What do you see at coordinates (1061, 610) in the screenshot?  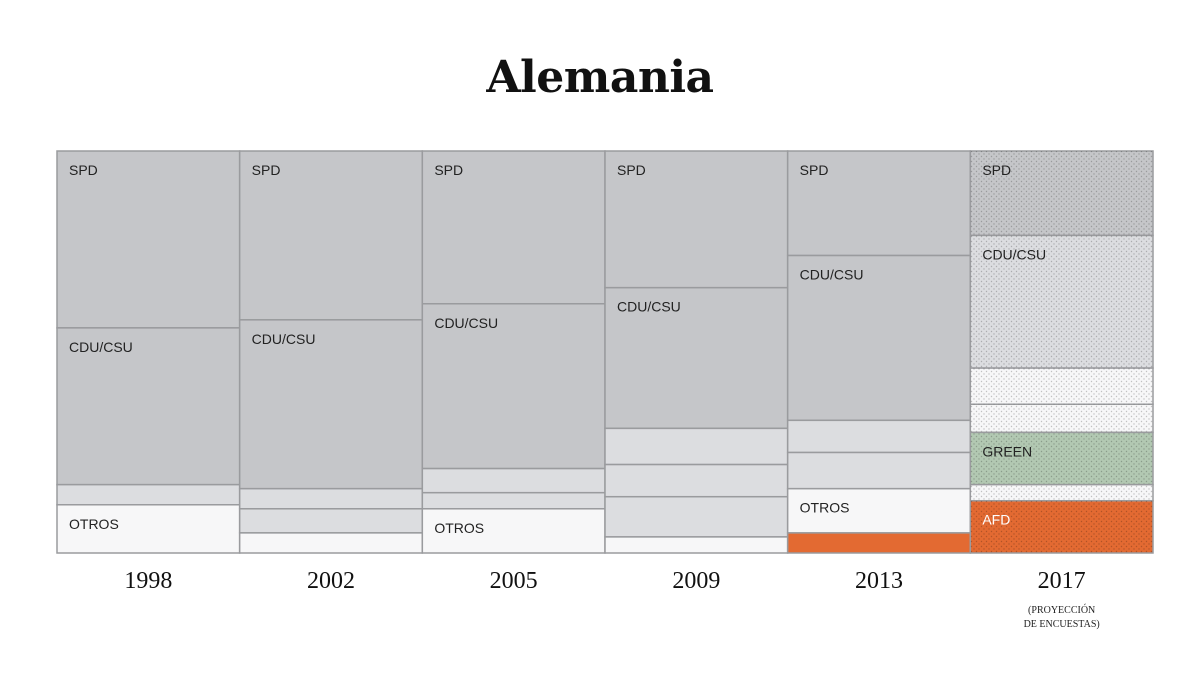 I see `category-note: (PROYECCIÓN` at bounding box center [1061, 610].